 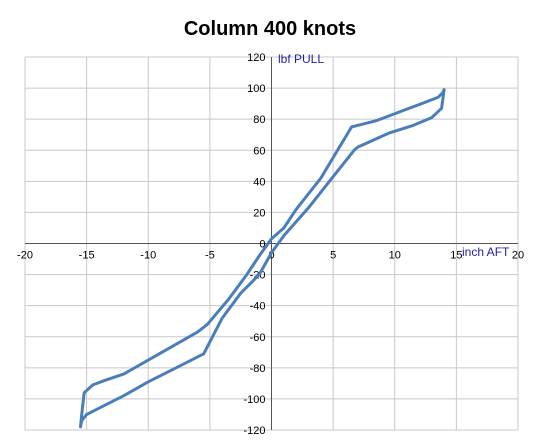 I want to click on y-tick-label-3: -60, so click(x=258, y=338).